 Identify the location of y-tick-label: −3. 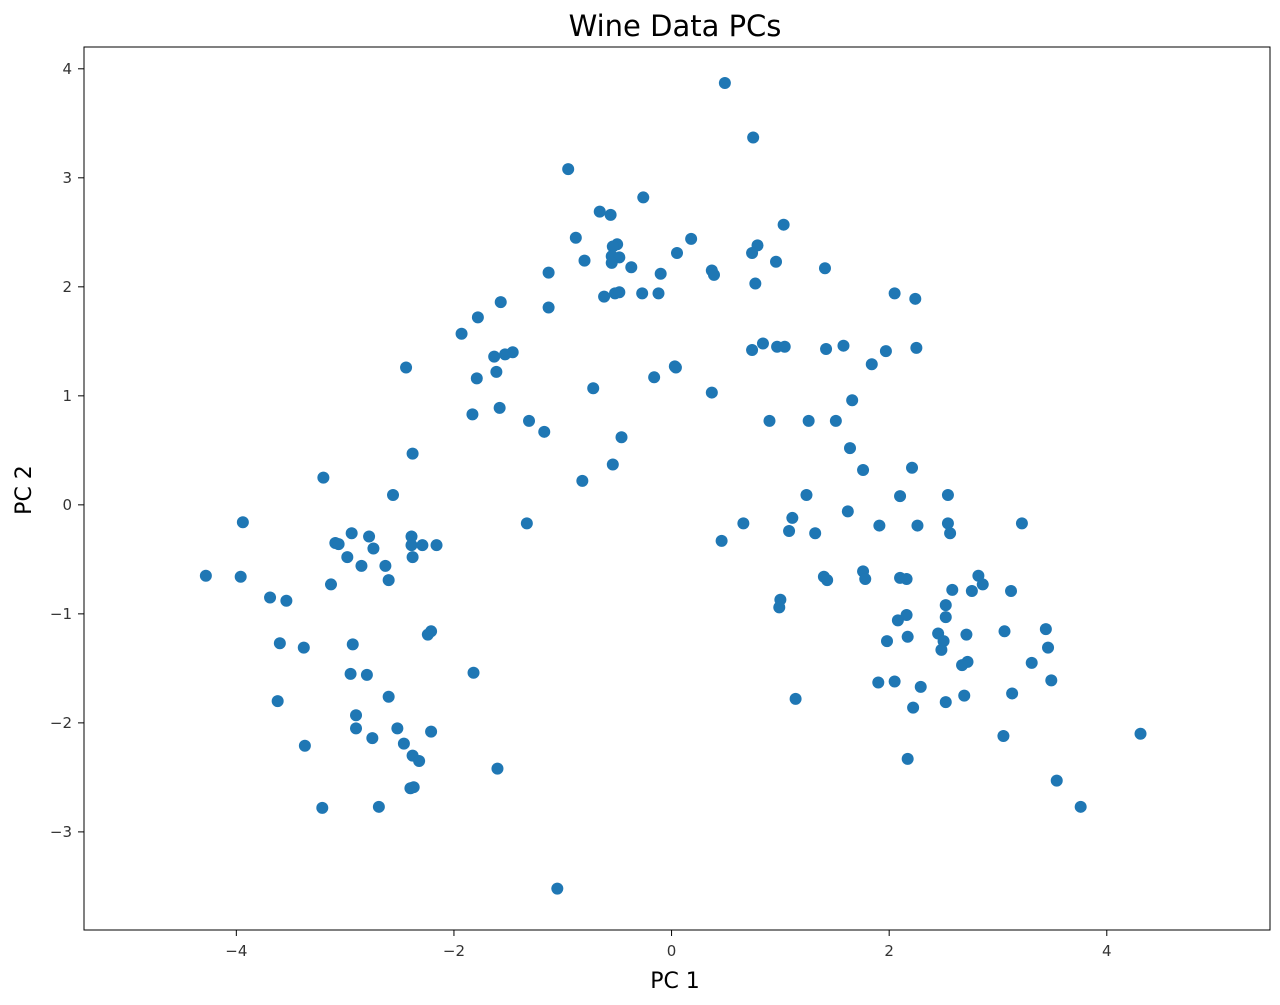
(61, 832).